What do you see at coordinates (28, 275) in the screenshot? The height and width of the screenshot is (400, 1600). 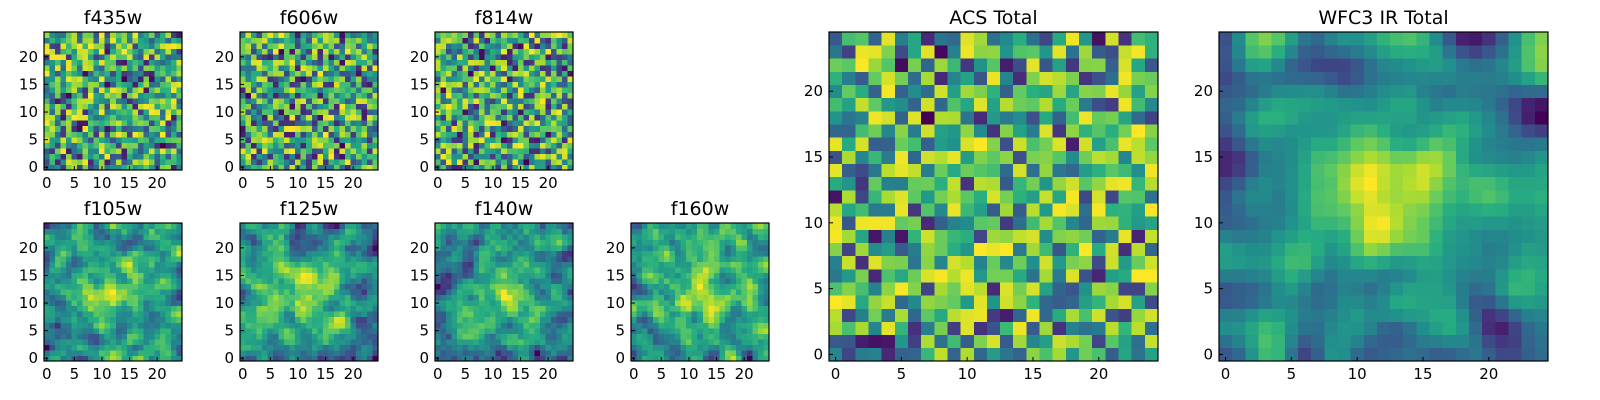 I see `y-tick-label: 15` at bounding box center [28, 275].